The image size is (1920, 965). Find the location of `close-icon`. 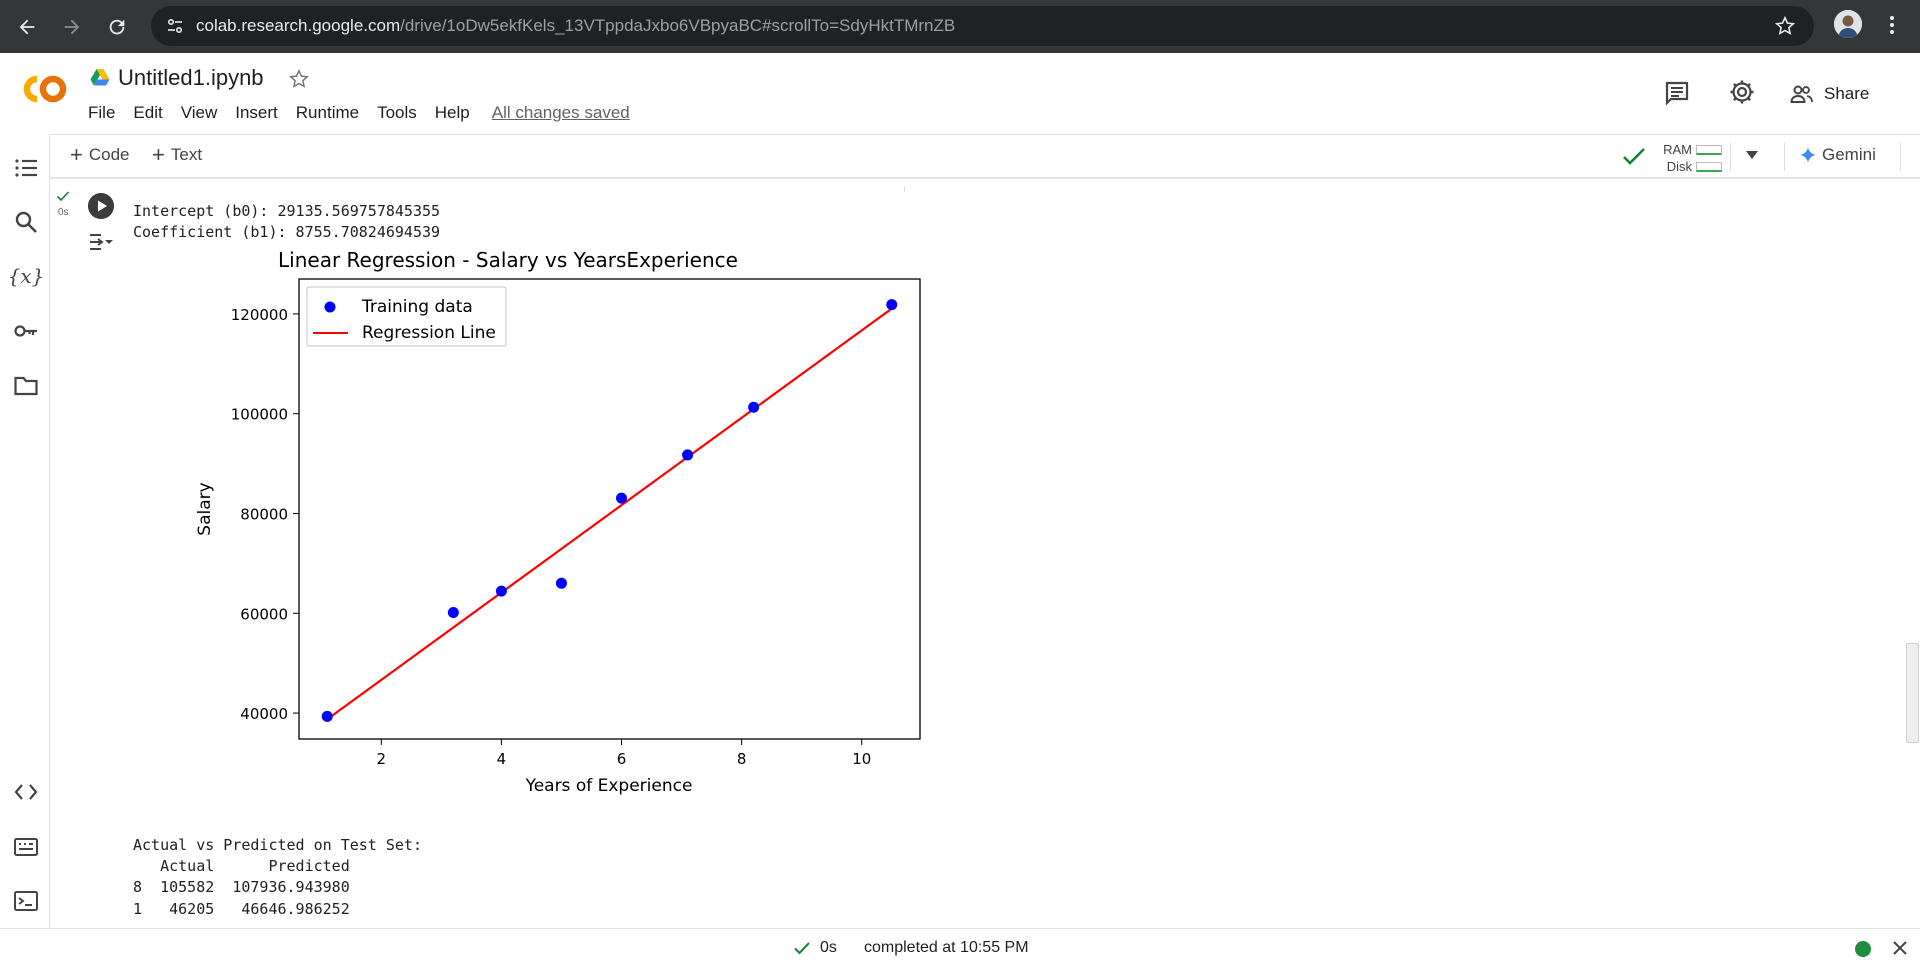

close-icon is located at coordinates (1900, 948).